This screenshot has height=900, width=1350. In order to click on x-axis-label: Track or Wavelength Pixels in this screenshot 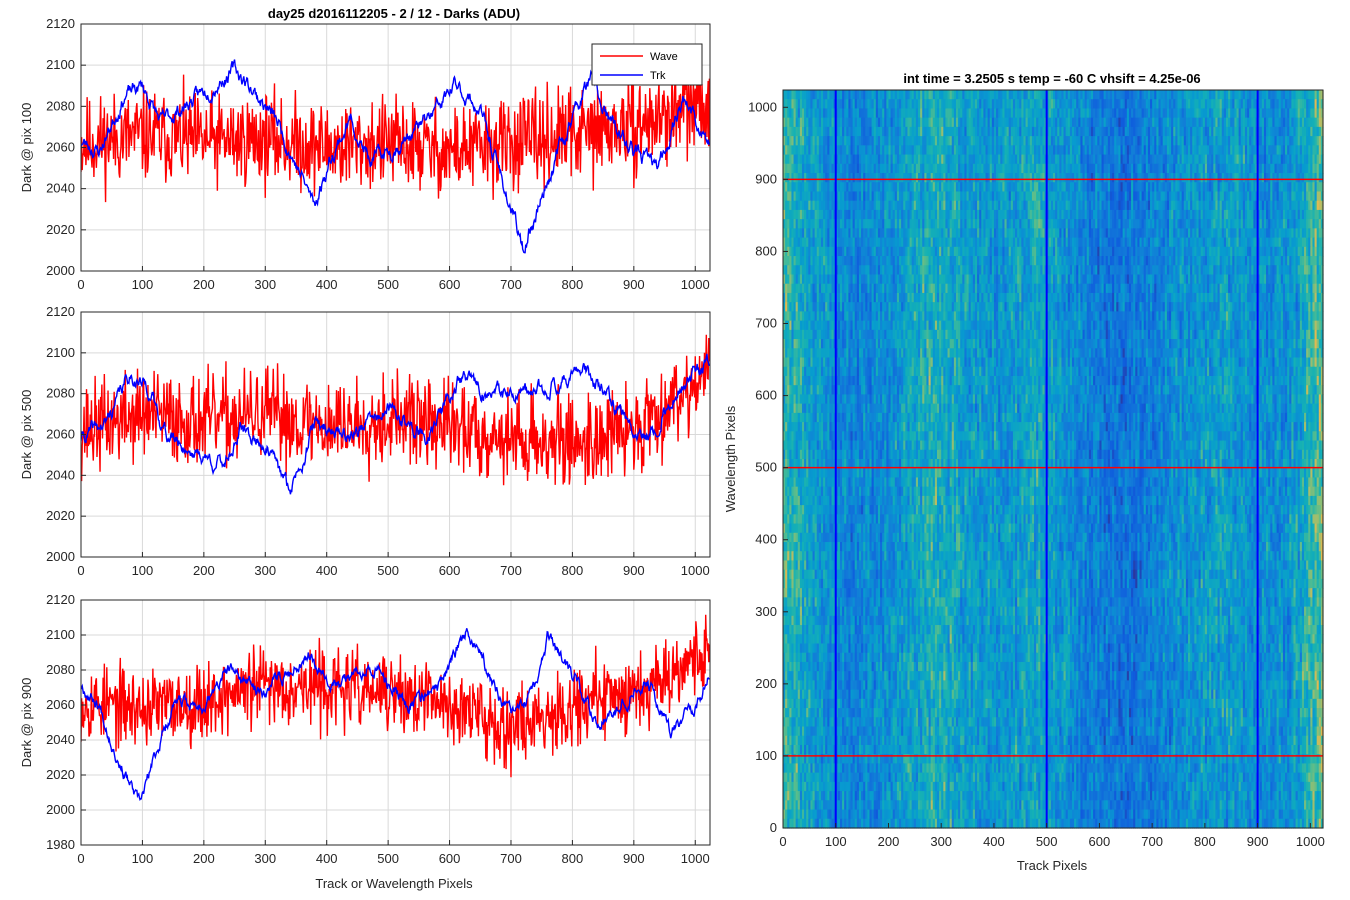, I will do `click(394, 883)`.